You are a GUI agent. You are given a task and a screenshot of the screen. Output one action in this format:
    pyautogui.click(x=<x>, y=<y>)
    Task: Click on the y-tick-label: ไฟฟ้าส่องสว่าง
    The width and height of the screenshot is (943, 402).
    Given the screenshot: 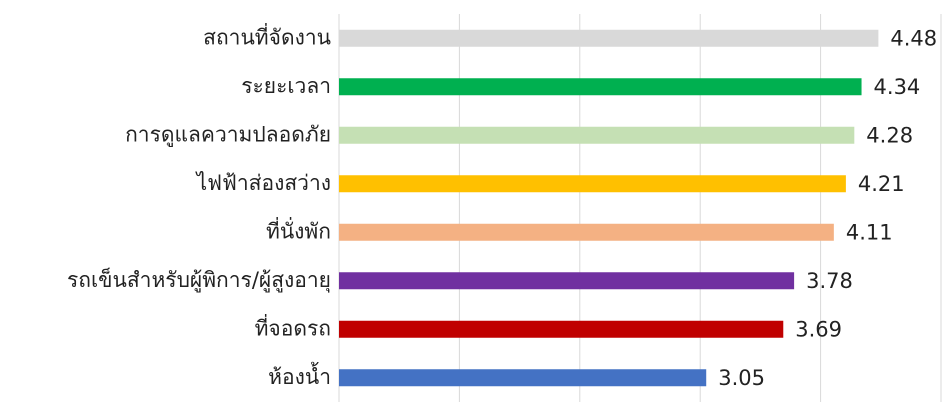 What is the action you would take?
    pyautogui.click(x=263, y=183)
    